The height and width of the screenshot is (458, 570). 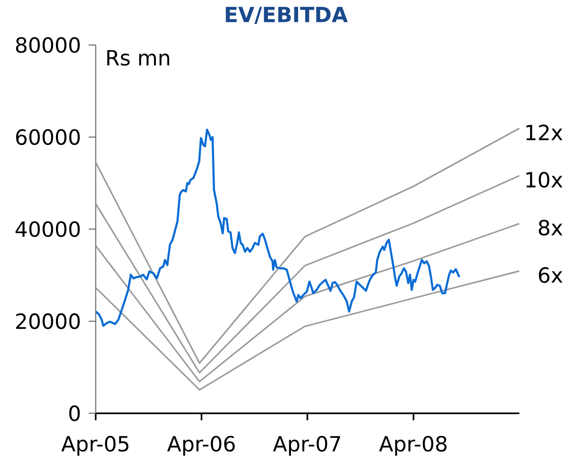 I want to click on series-label: 6x, so click(x=550, y=275).